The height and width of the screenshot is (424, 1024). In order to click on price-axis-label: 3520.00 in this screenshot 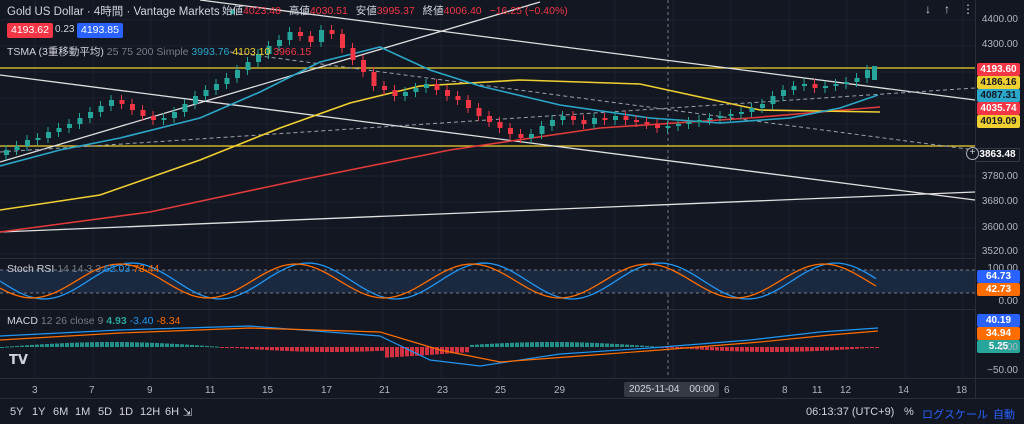, I will do `click(999, 251)`.